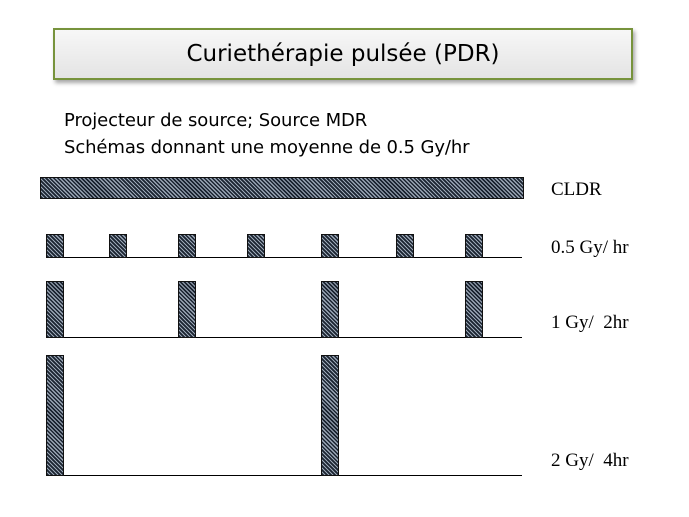  What do you see at coordinates (576, 189) in the screenshot?
I see `label-cldr: CLDR` at bounding box center [576, 189].